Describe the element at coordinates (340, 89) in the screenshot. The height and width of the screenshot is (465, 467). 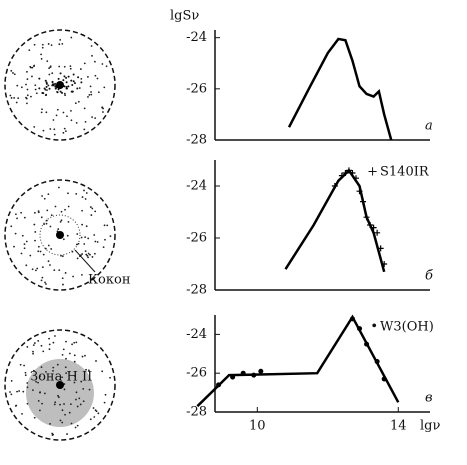
I see `model-curve` at that location.